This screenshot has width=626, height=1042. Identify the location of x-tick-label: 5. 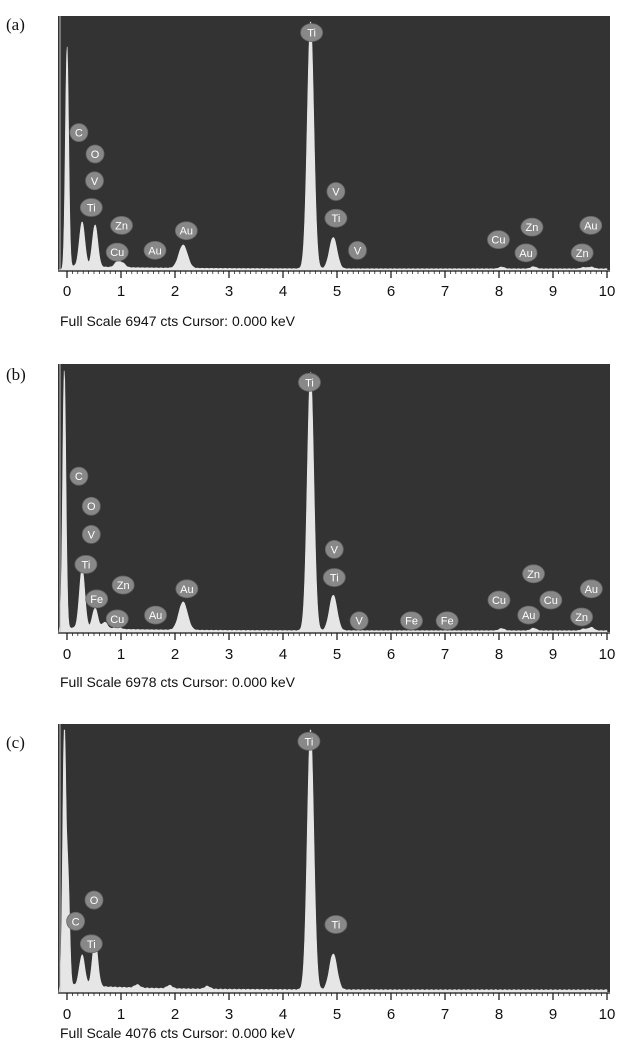
(337, 654).